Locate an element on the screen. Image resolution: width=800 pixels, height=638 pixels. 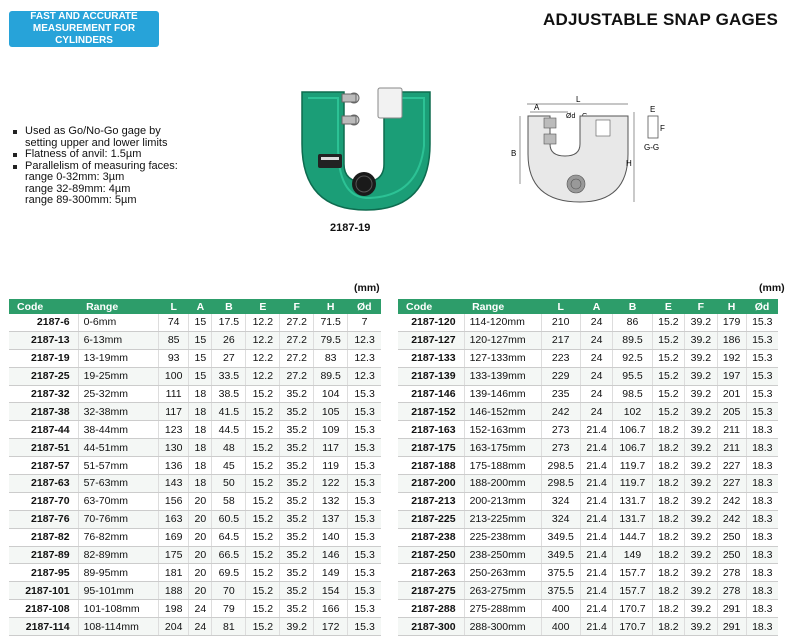
code-cell: 2187-6 is located at coordinates (44, 323).